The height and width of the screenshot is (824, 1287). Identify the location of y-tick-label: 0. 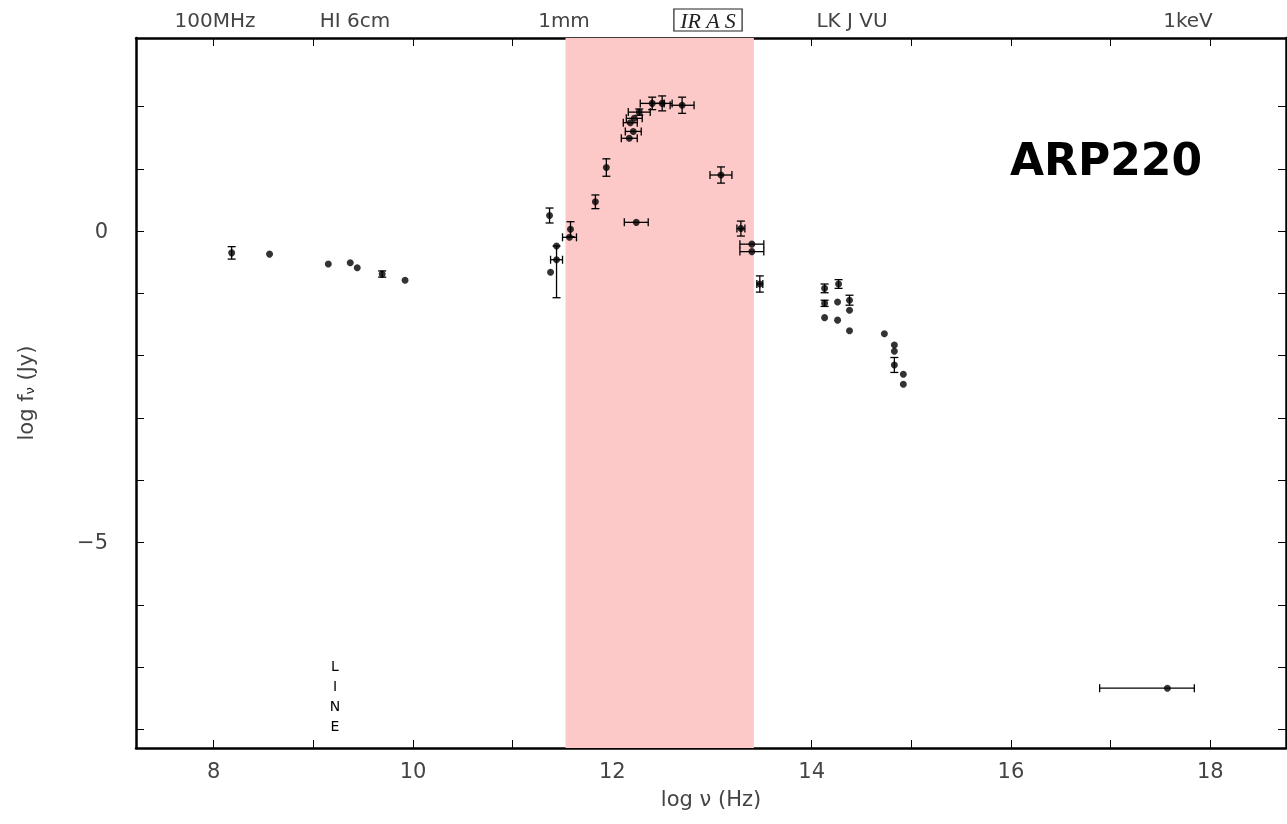
(101, 231).